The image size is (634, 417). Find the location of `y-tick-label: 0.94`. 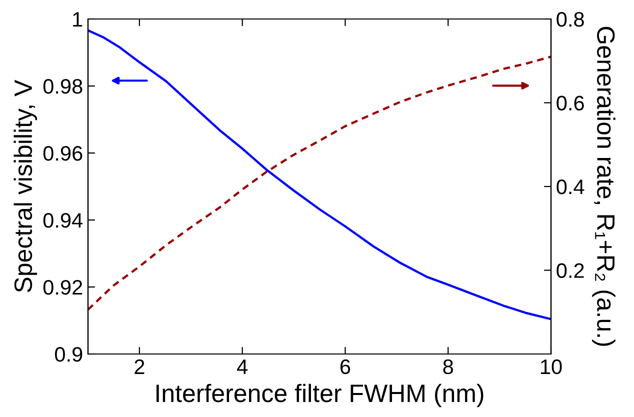

y-tick-label: 0.94 is located at coordinates (63, 220).